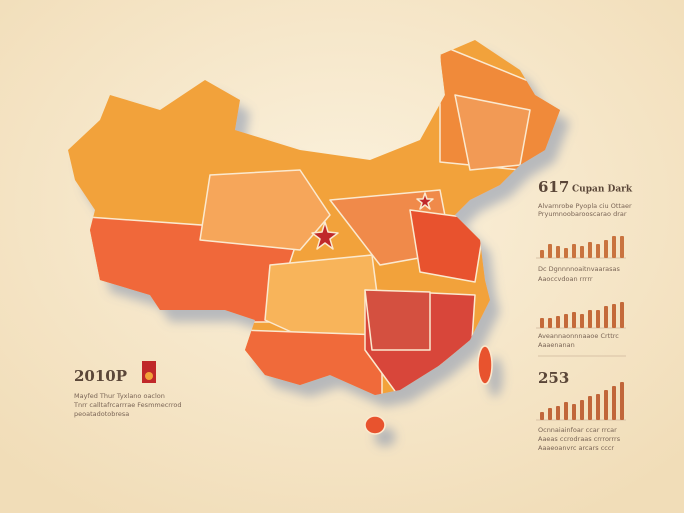 The width and height of the screenshot is (684, 513). I want to click on badge-dot, so click(149, 376).